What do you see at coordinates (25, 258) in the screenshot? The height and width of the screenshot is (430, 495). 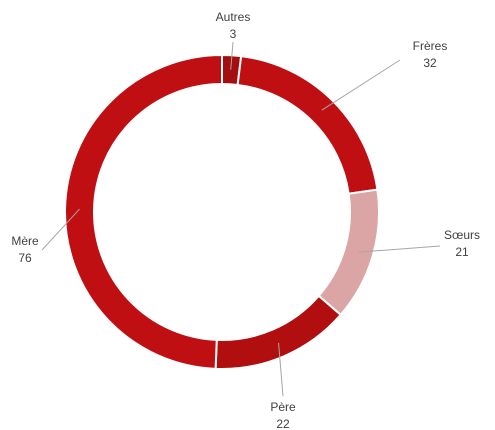 I see `data-label-value: 76` at bounding box center [25, 258].